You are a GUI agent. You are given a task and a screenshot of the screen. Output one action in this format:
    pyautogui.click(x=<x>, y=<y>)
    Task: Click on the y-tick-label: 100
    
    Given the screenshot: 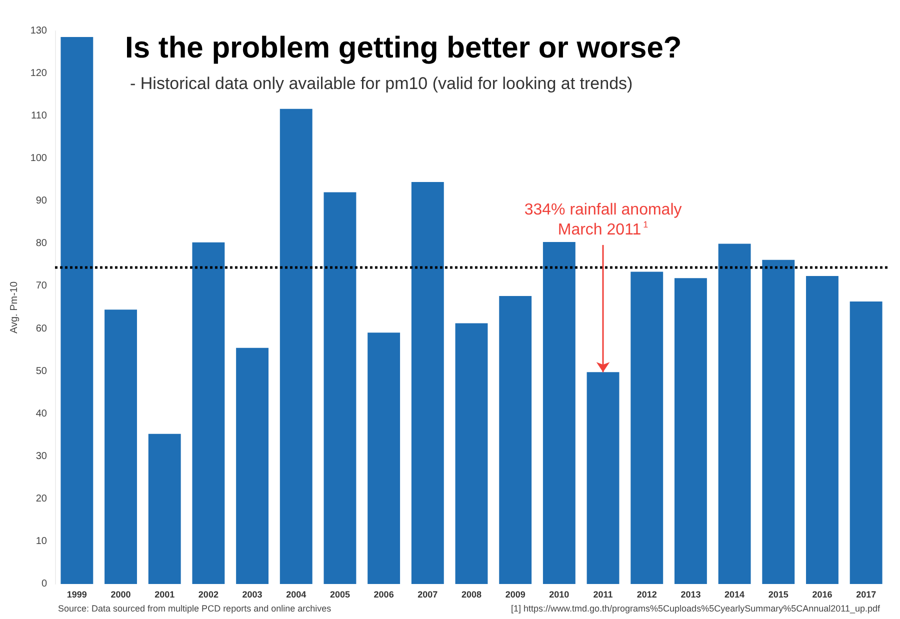 What is the action you would take?
    pyautogui.click(x=39, y=158)
    